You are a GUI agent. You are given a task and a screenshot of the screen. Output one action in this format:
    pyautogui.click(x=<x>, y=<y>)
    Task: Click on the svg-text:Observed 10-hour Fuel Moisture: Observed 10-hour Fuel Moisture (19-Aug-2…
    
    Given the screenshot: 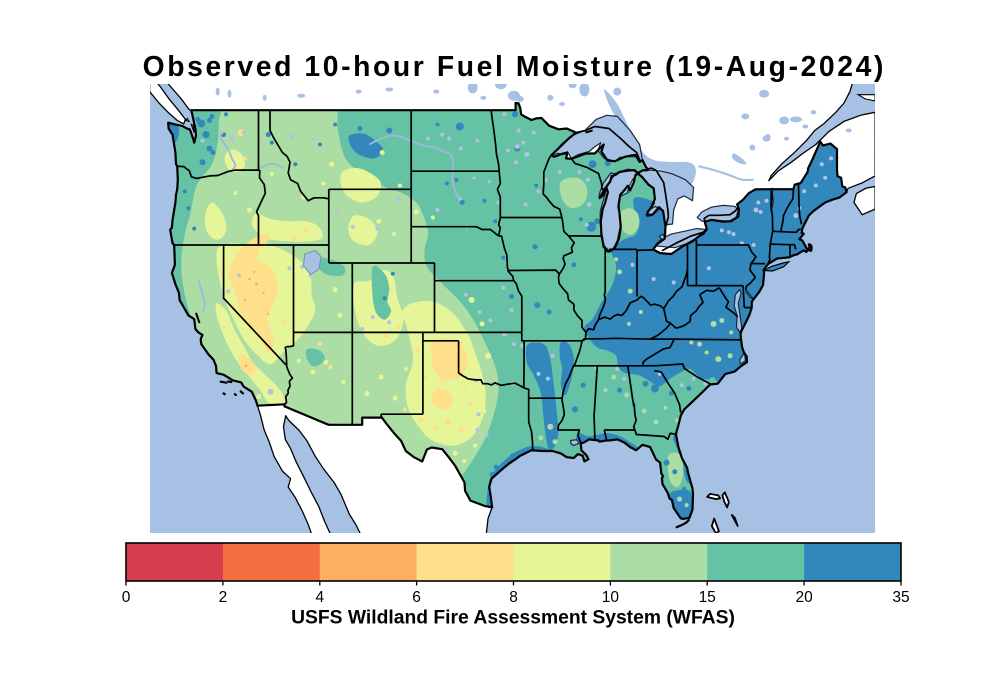 What is the action you would take?
    pyautogui.click(x=514, y=66)
    